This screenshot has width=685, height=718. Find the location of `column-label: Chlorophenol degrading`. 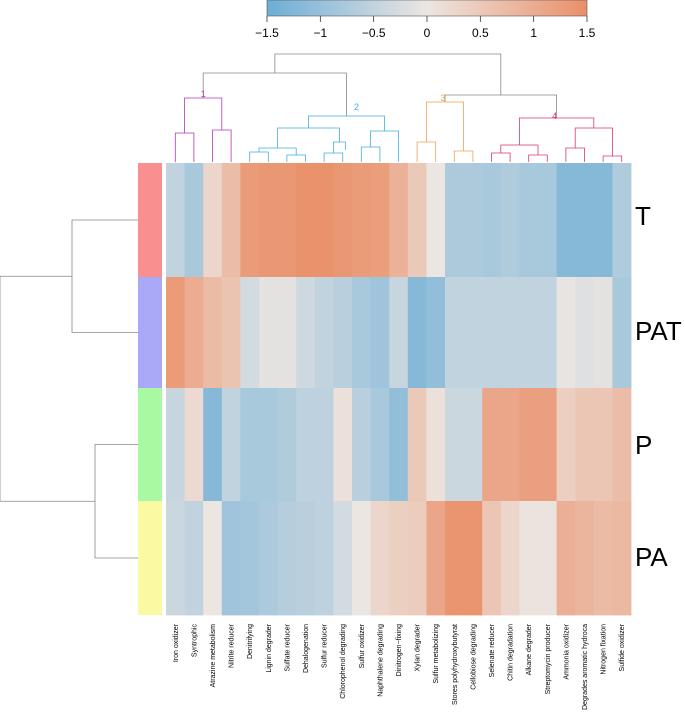

column-label: Chlorophenol degrading is located at coordinates (343, 661).